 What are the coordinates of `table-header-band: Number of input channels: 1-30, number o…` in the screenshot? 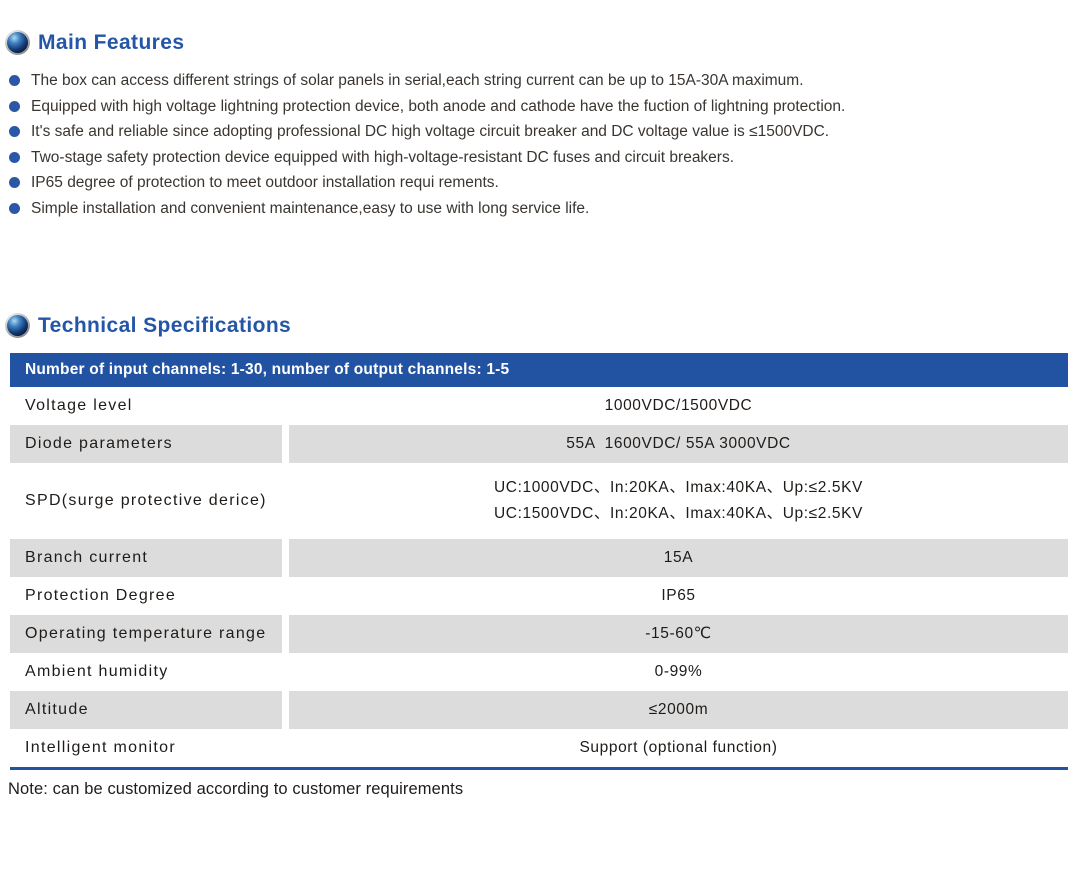 It's located at (539, 370).